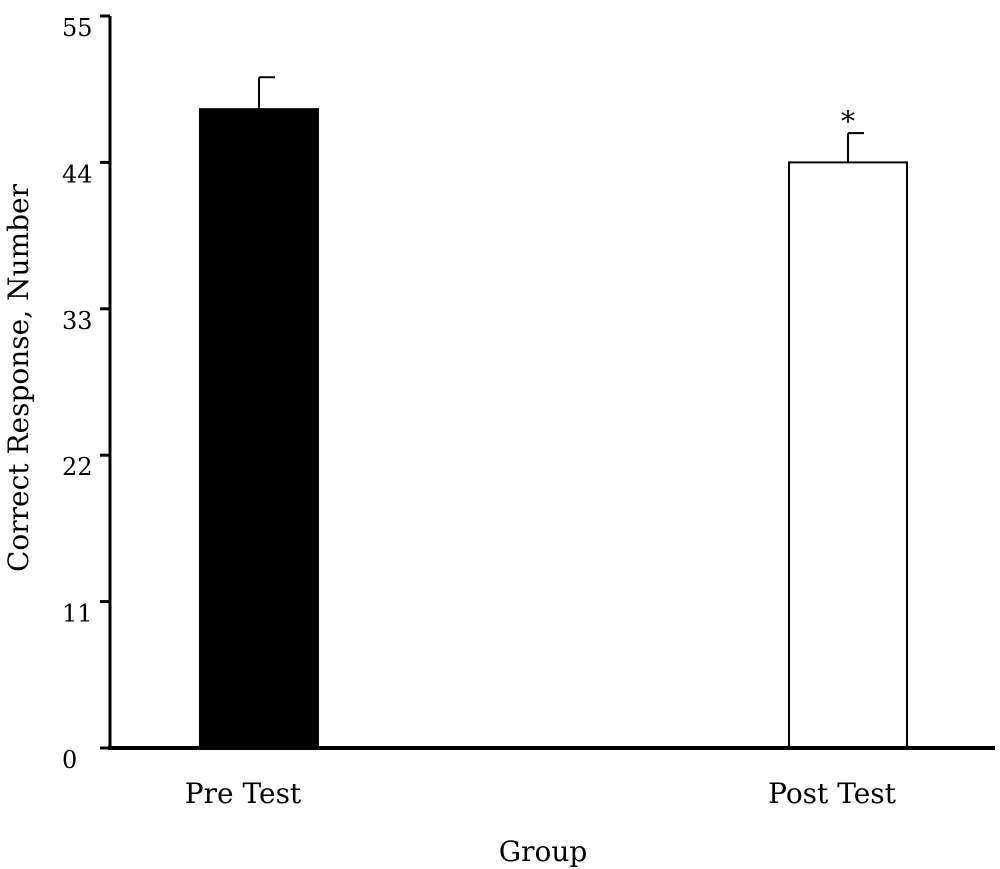 This screenshot has height=869, width=1000. I want to click on y-axis-title: Correct Response, Number, so click(18, 377).